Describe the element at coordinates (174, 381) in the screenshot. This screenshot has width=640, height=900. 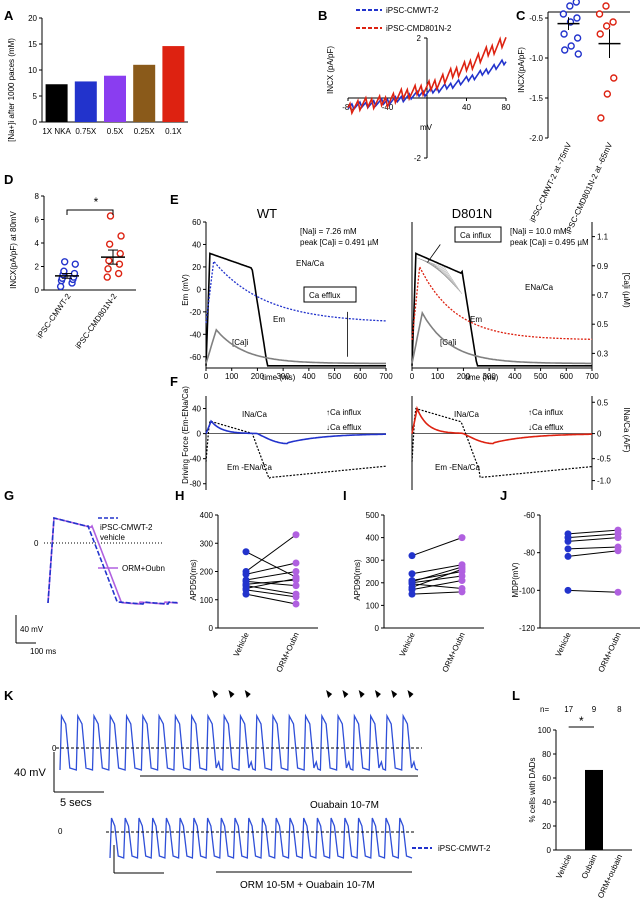
I see `panel-label-f: F` at that location.